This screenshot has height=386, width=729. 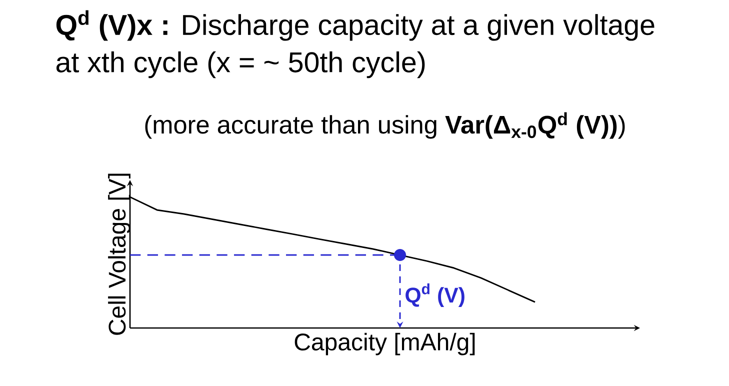 What do you see at coordinates (119, 254) in the screenshot?
I see `y-axis-title: Cell Voltage [V]` at bounding box center [119, 254].